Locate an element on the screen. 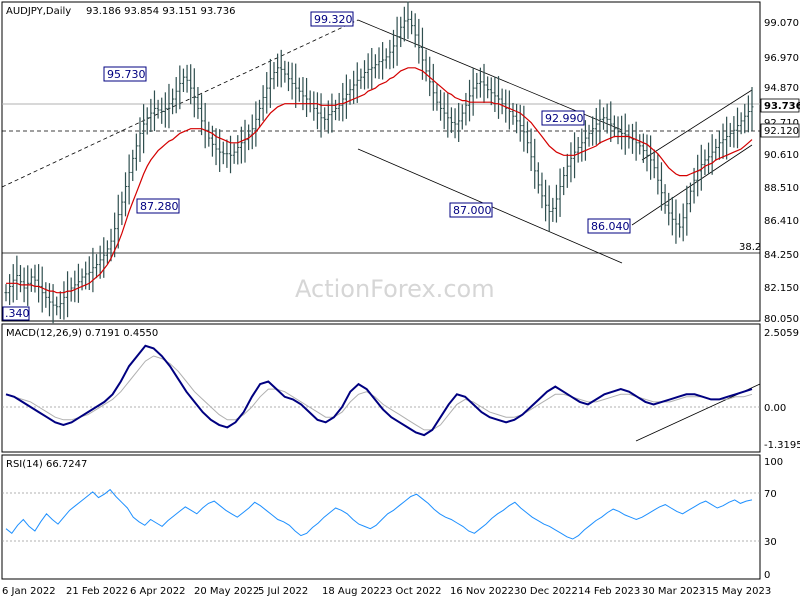  y-tick-label: 86.410 is located at coordinates (781, 221).